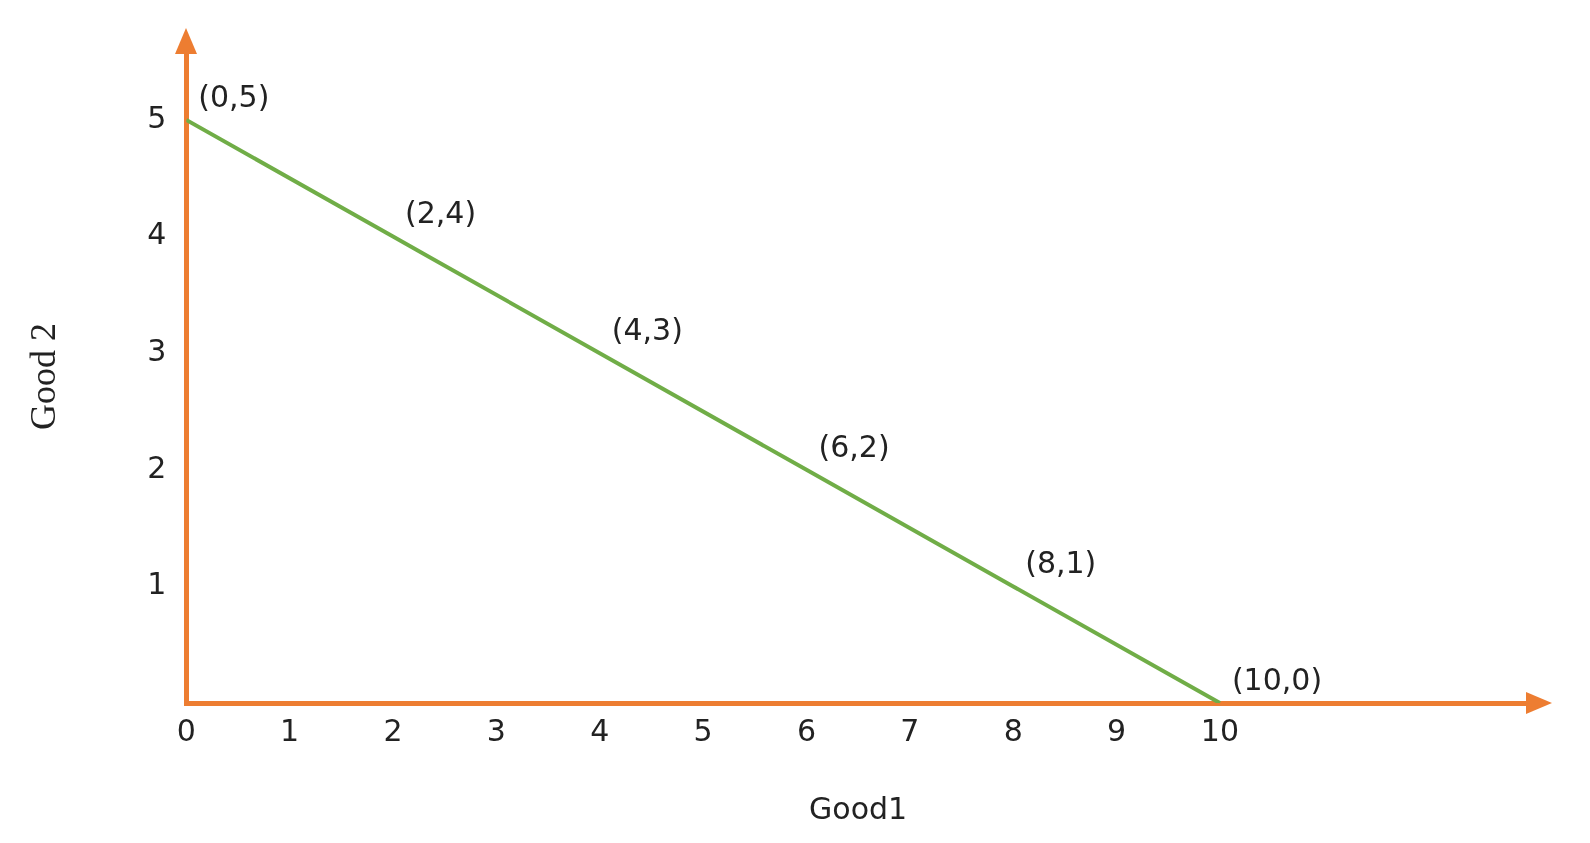  I want to click on x-tick-label: 4, so click(600, 730).